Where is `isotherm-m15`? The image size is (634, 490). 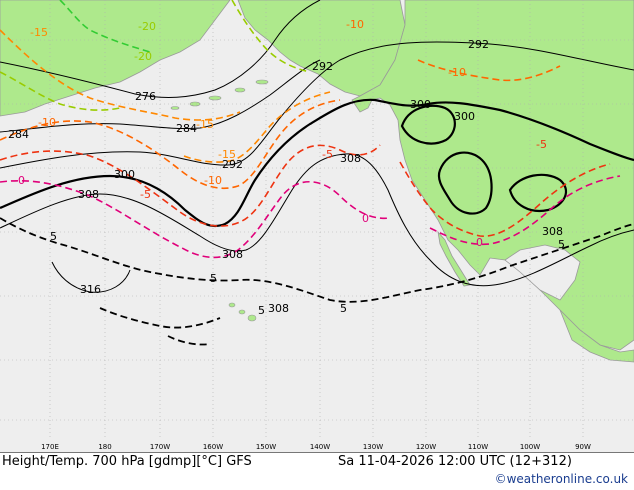 isotherm-m15 is located at coordinates (120, 75).